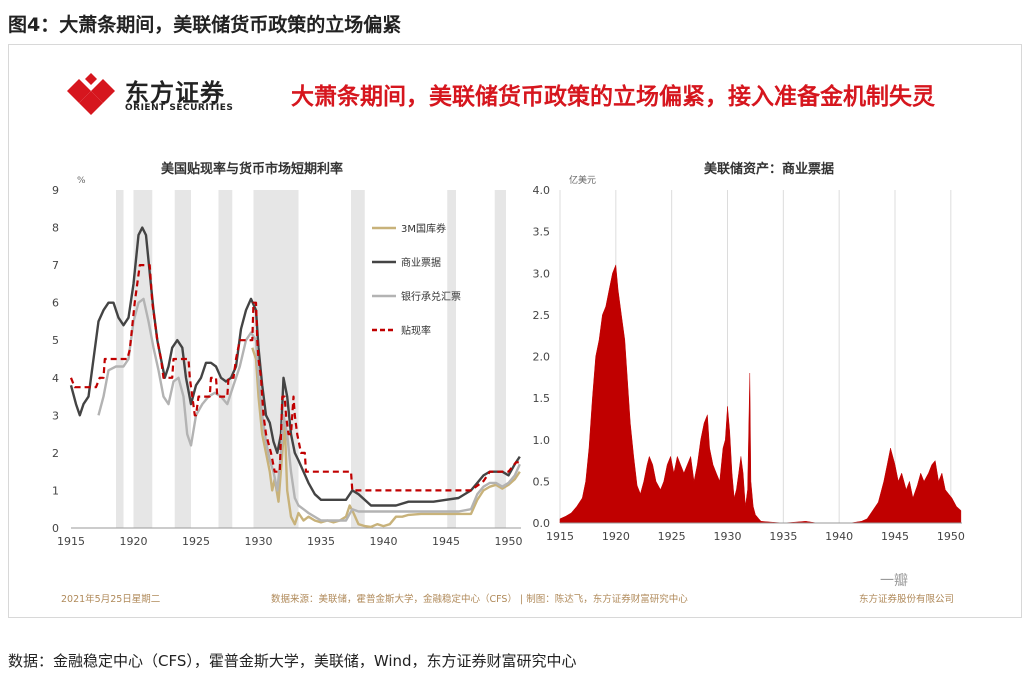 The image size is (1029, 682). Describe the element at coordinates (907, 599) in the screenshot. I see `footer-company: 东方证券股份有限公司` at that location.